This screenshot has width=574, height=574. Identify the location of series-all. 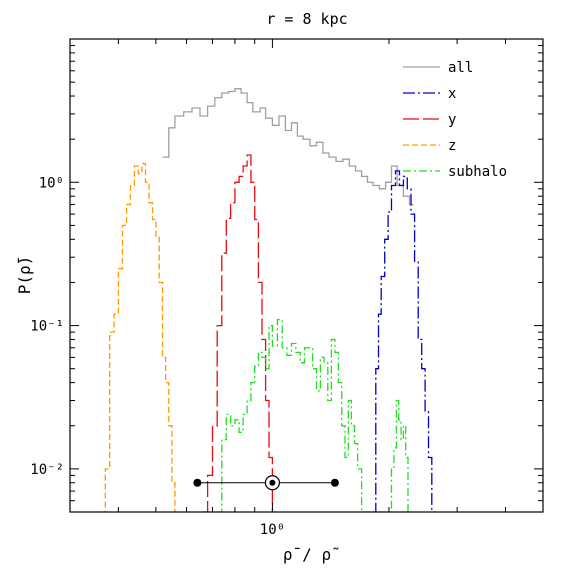
(288, 147).